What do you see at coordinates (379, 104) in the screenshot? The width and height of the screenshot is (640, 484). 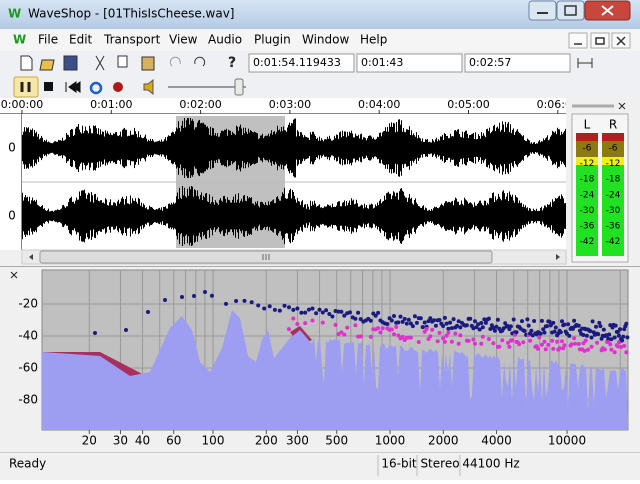 I see `ruler-label: 0:04:00` at bounding box center [379, 104].